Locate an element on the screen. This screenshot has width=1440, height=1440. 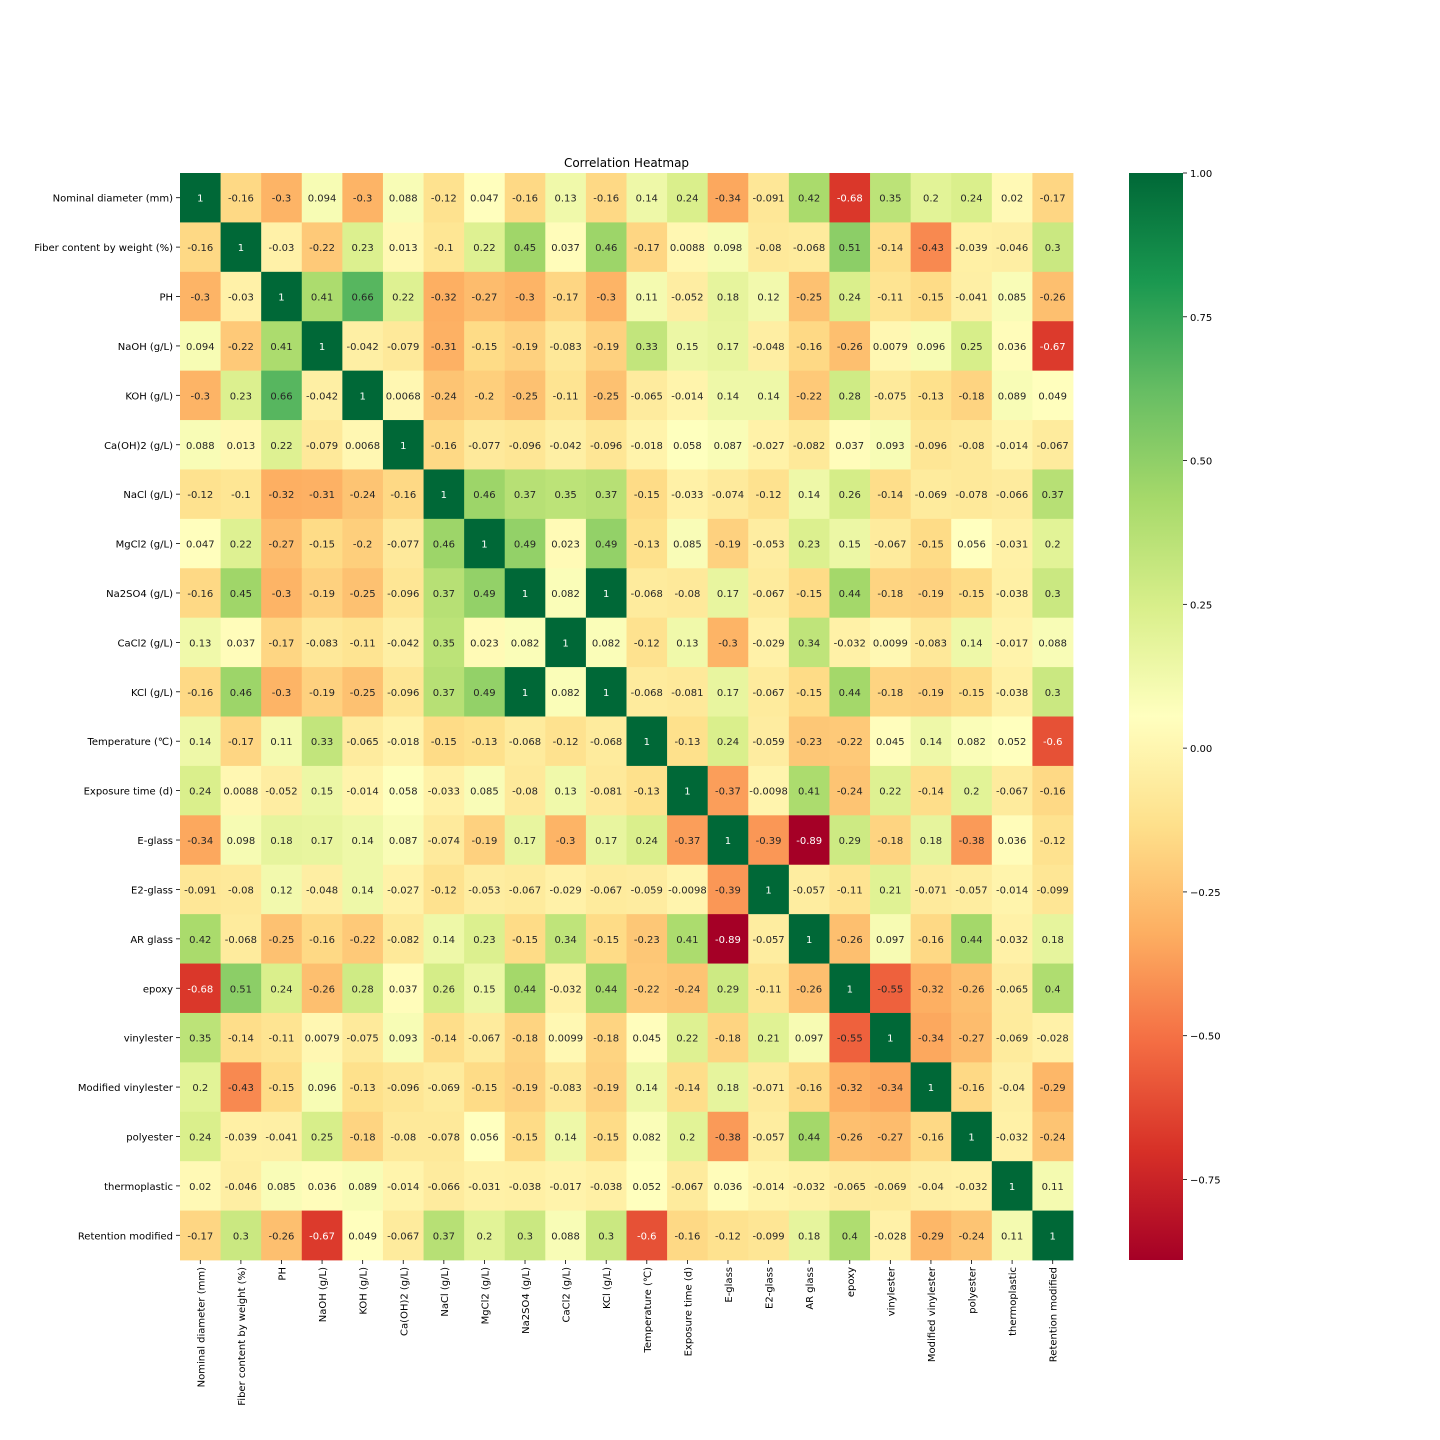
cell-value-label: -0.25 is located at coordinates (363, 594).